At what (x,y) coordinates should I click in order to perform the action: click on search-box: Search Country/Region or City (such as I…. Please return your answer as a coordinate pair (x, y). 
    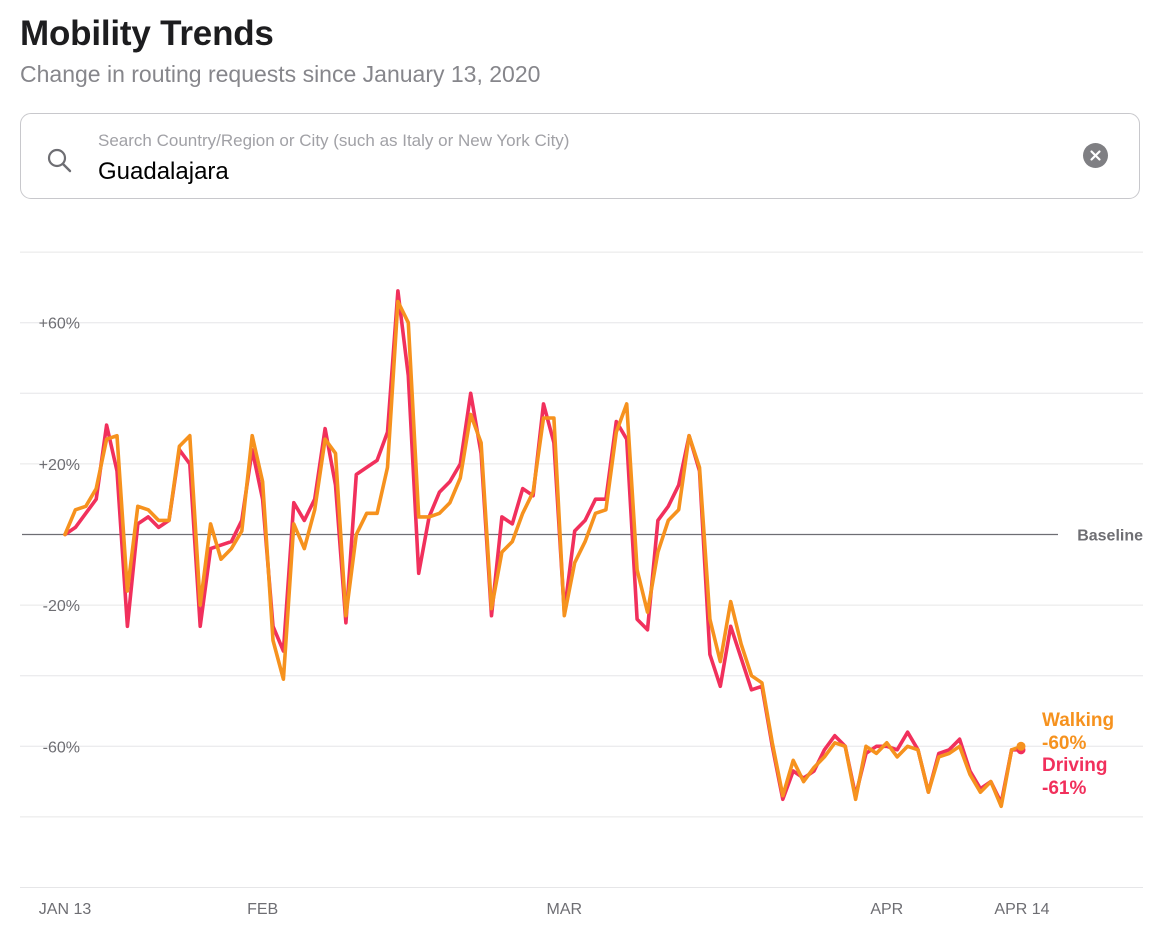
    Looking at the image, I should click on (580, 156).